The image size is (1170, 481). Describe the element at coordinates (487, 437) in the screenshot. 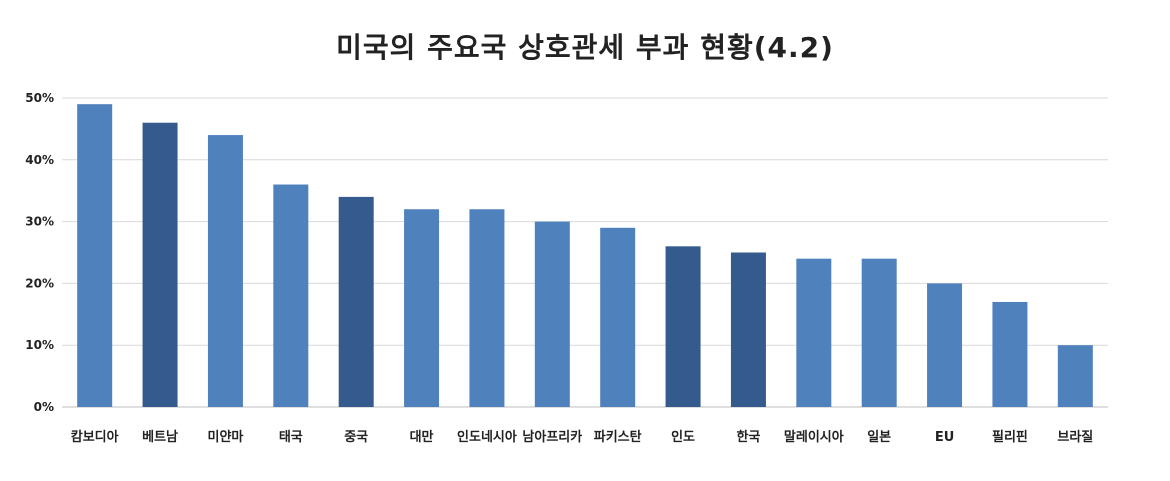

I see `x-category-label: 인도네시아` at that location.